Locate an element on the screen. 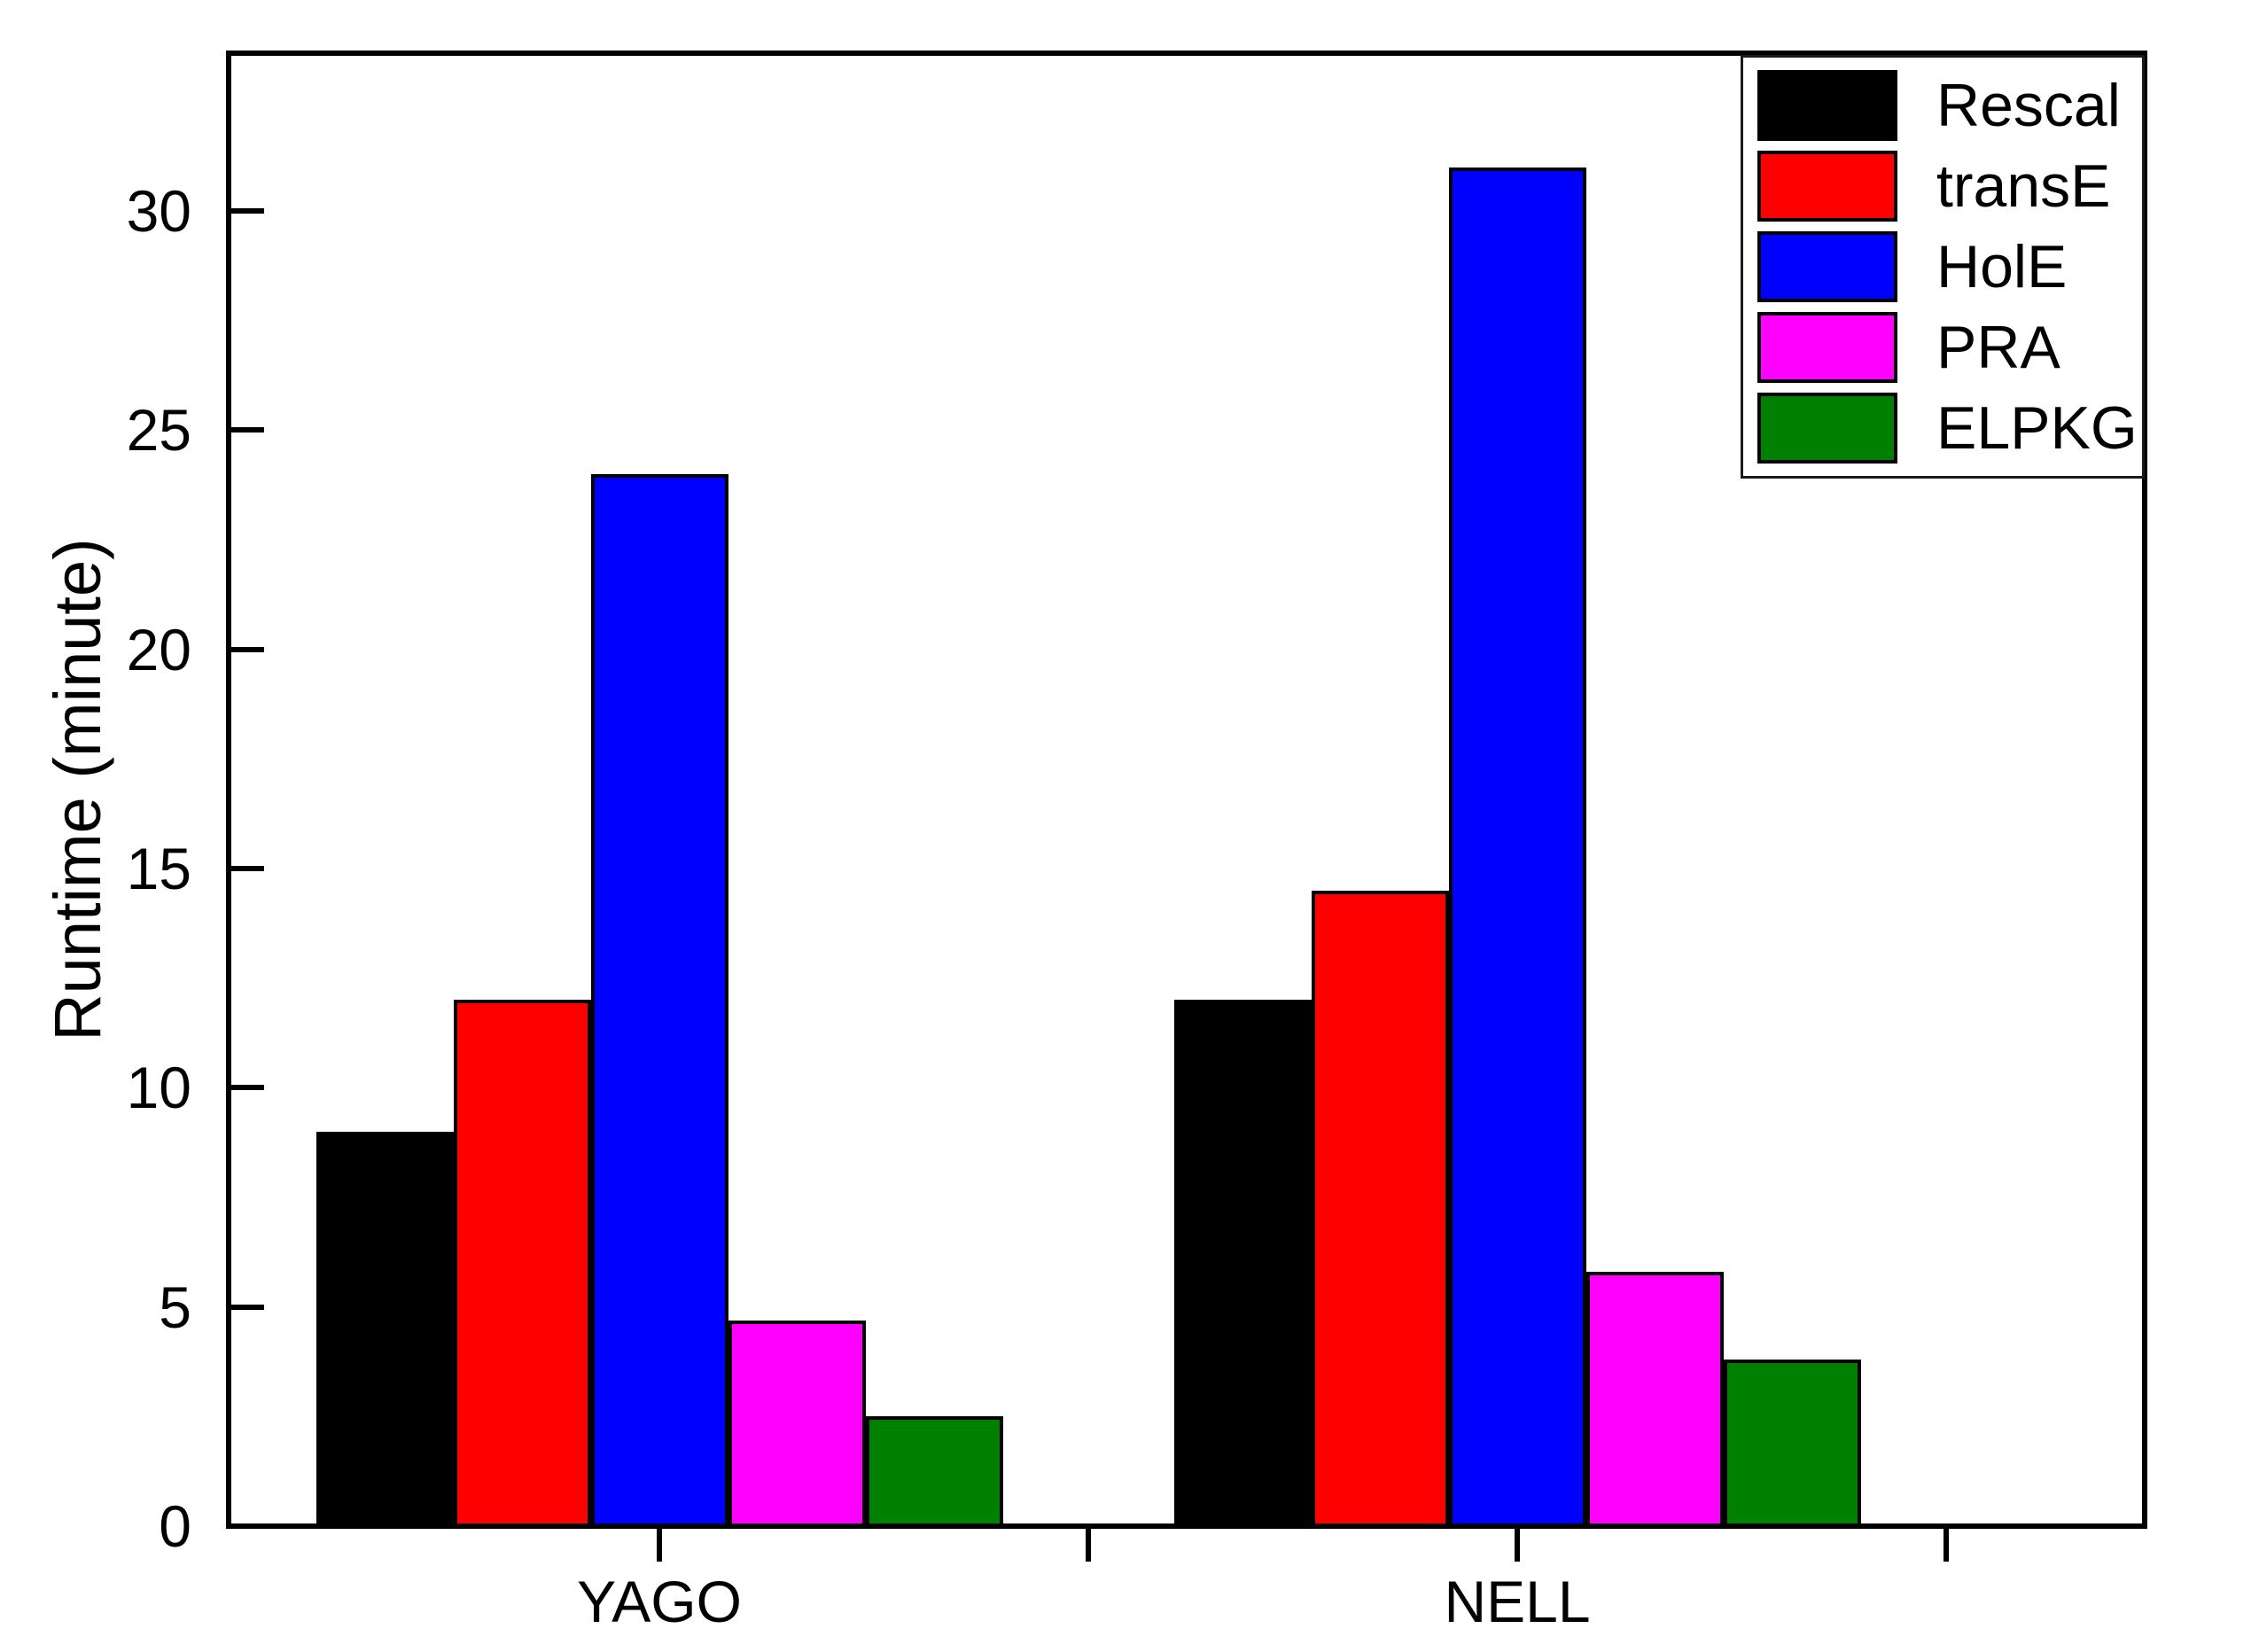 This screenshot has width=2259, height=1652. y-tick-label: 25 is located at coordinates (159, 430).